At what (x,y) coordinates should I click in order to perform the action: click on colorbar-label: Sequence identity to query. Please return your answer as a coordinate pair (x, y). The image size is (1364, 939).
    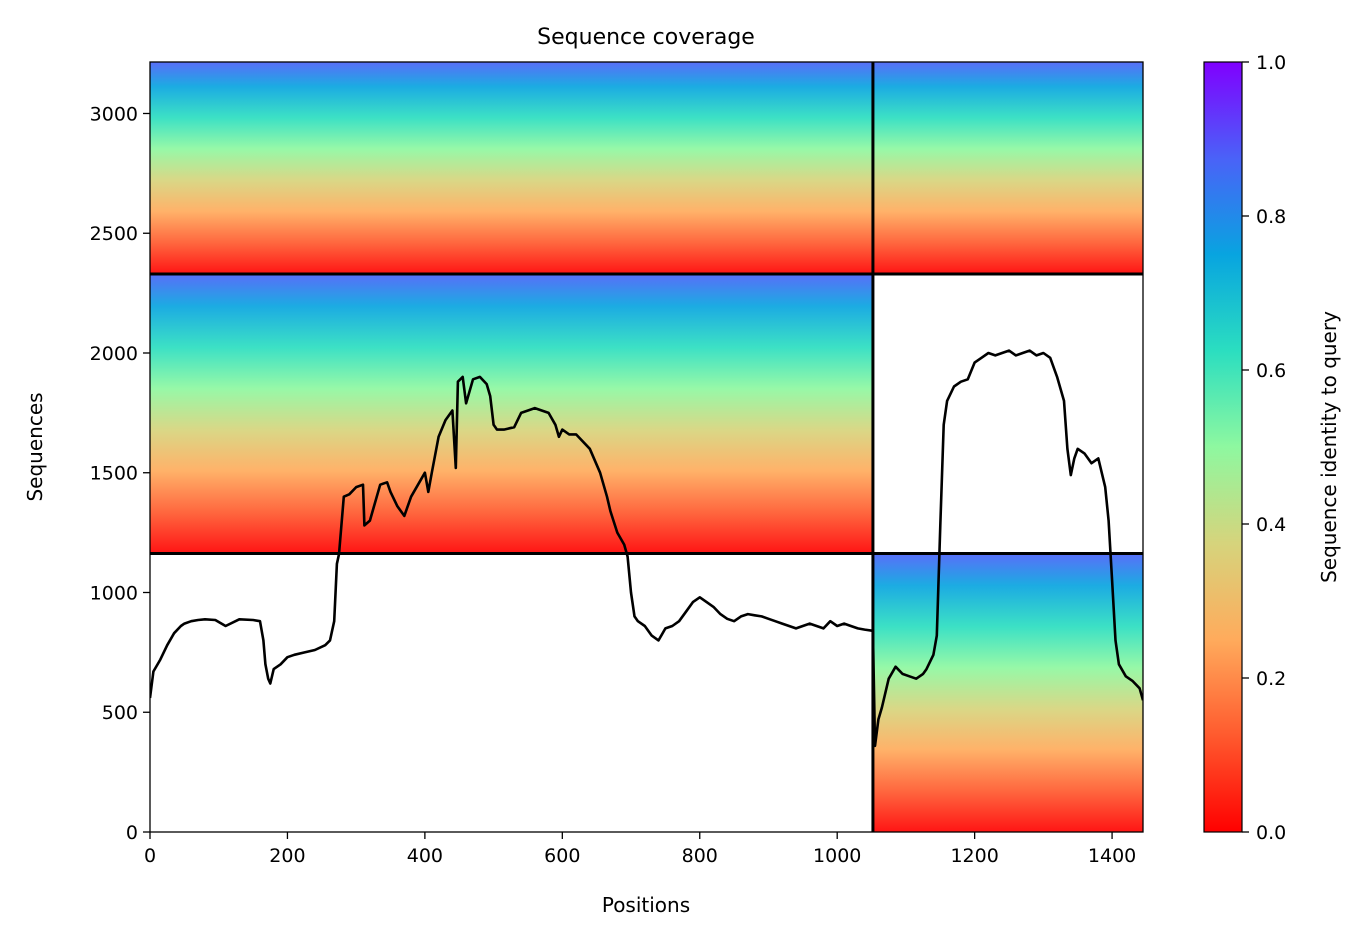
    Looking at the image, I should click on (1329, 447).